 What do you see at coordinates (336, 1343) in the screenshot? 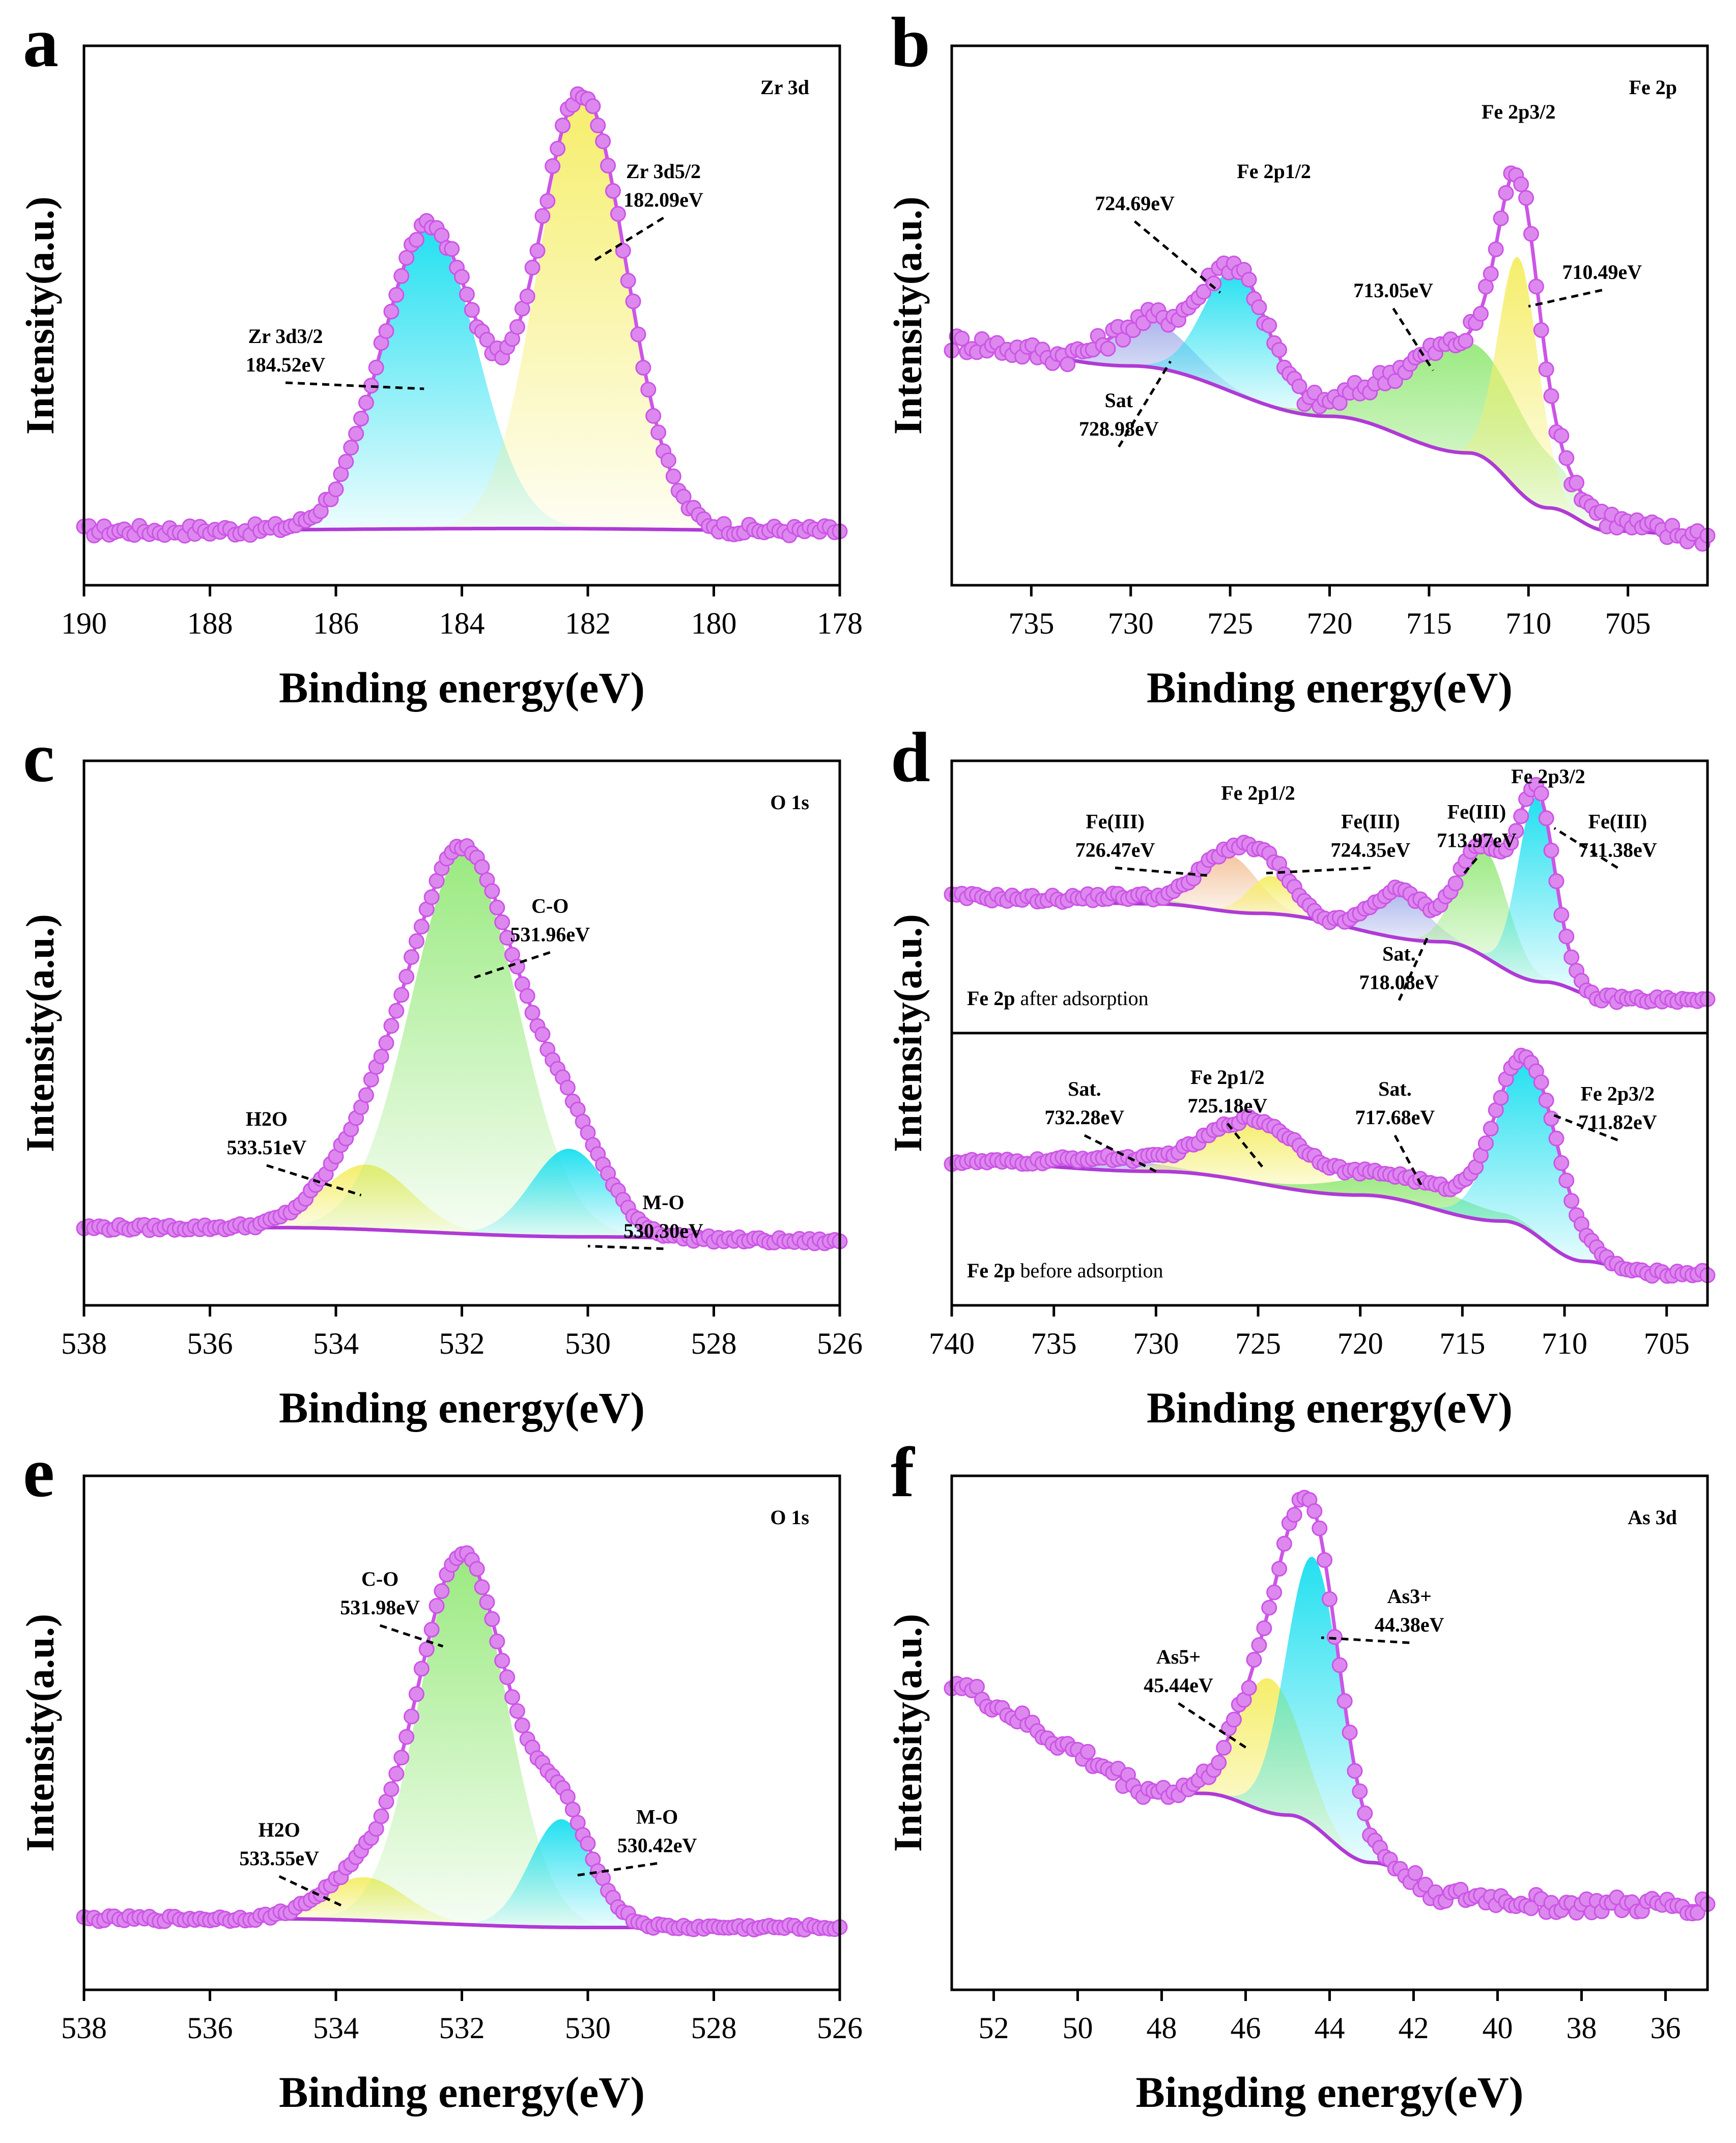
I see `x-tick-label: 534` at bounding box center [336, 1343].